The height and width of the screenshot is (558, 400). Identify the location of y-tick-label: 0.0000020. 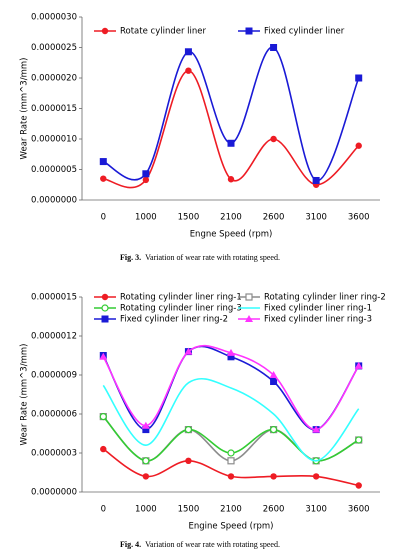
(54, 79).